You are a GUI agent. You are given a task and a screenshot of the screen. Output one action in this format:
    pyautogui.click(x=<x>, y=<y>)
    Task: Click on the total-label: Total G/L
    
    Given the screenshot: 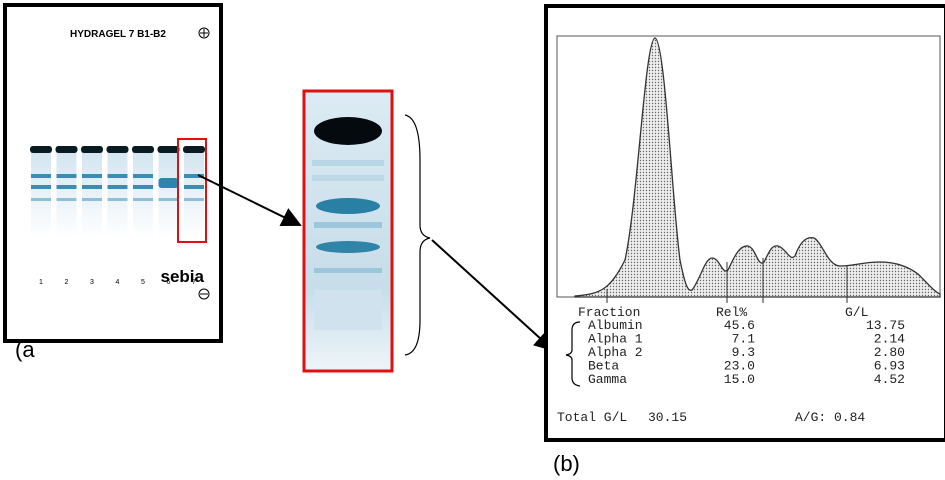 What is the action you would take?
    pyautogui.click(x=592, y=417)
    